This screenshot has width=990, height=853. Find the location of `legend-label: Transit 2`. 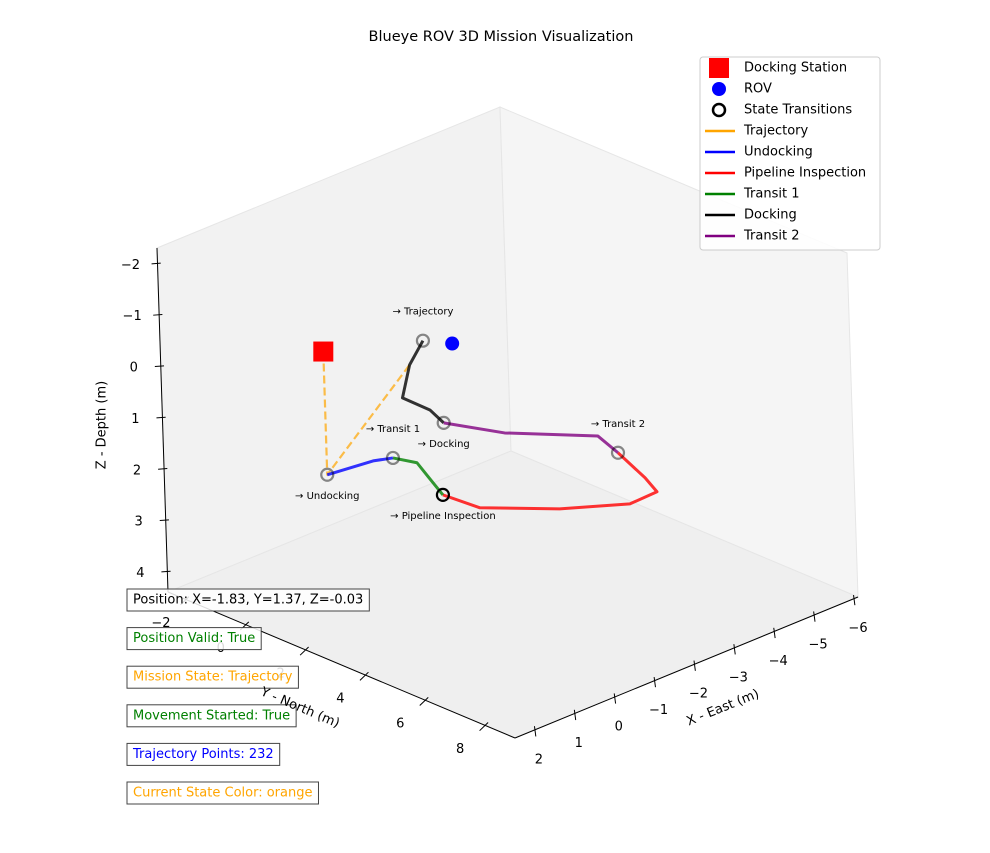

legend-label: Transit 2 is located at coordinates (771, 236).